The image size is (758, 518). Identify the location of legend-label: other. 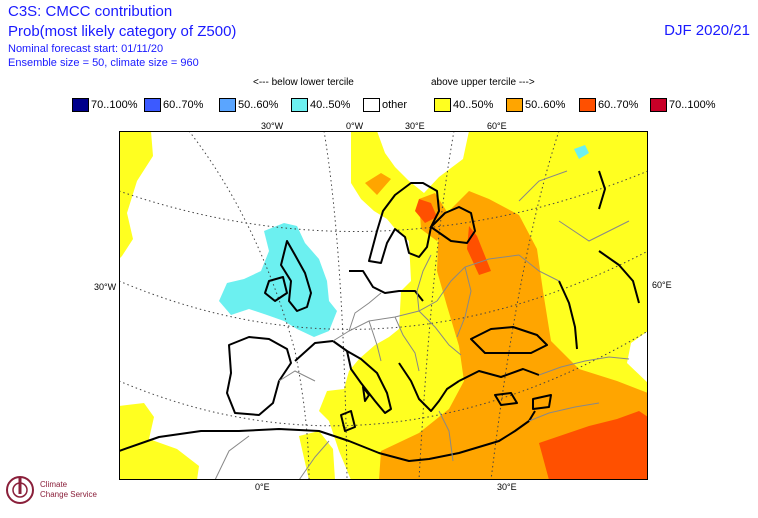
(395, 105).